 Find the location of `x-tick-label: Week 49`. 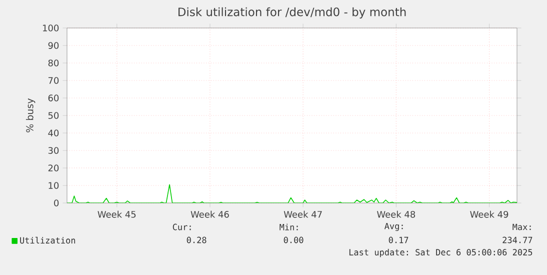

x-tick-label: Week 49 is located at coordinates (489, 214).